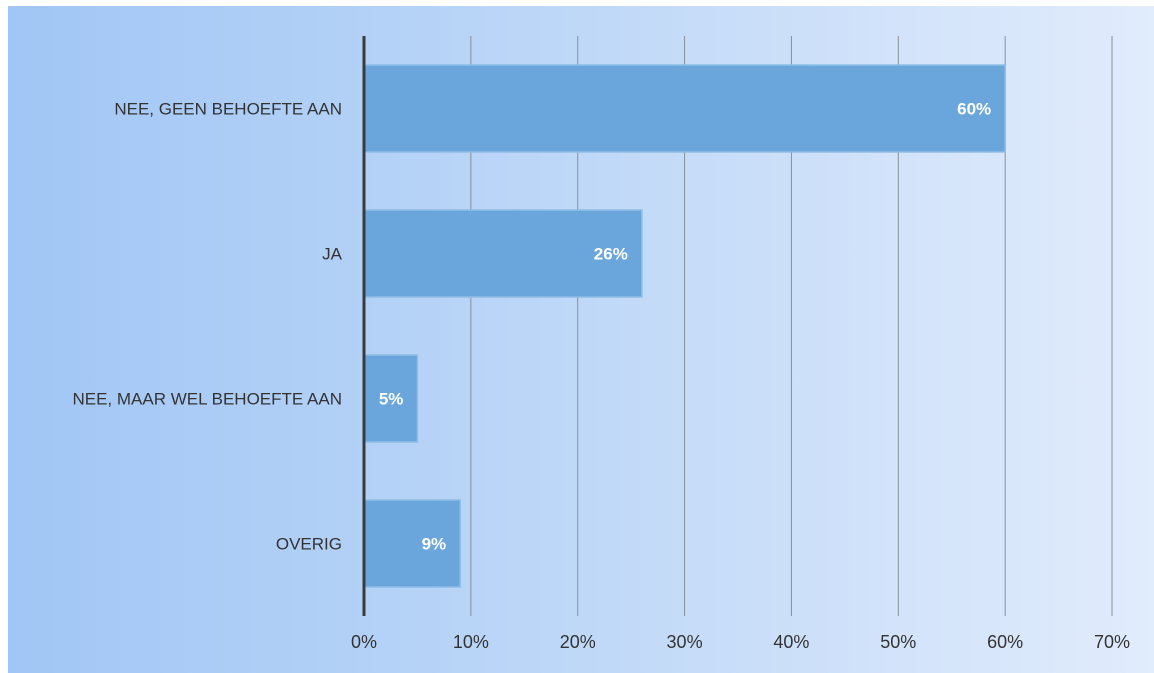 The image size is (1154, 673). What do you see at coordinates (434, 544) in the screenshot?
I see `data-label: 9%` at bounding box center [434, 544].